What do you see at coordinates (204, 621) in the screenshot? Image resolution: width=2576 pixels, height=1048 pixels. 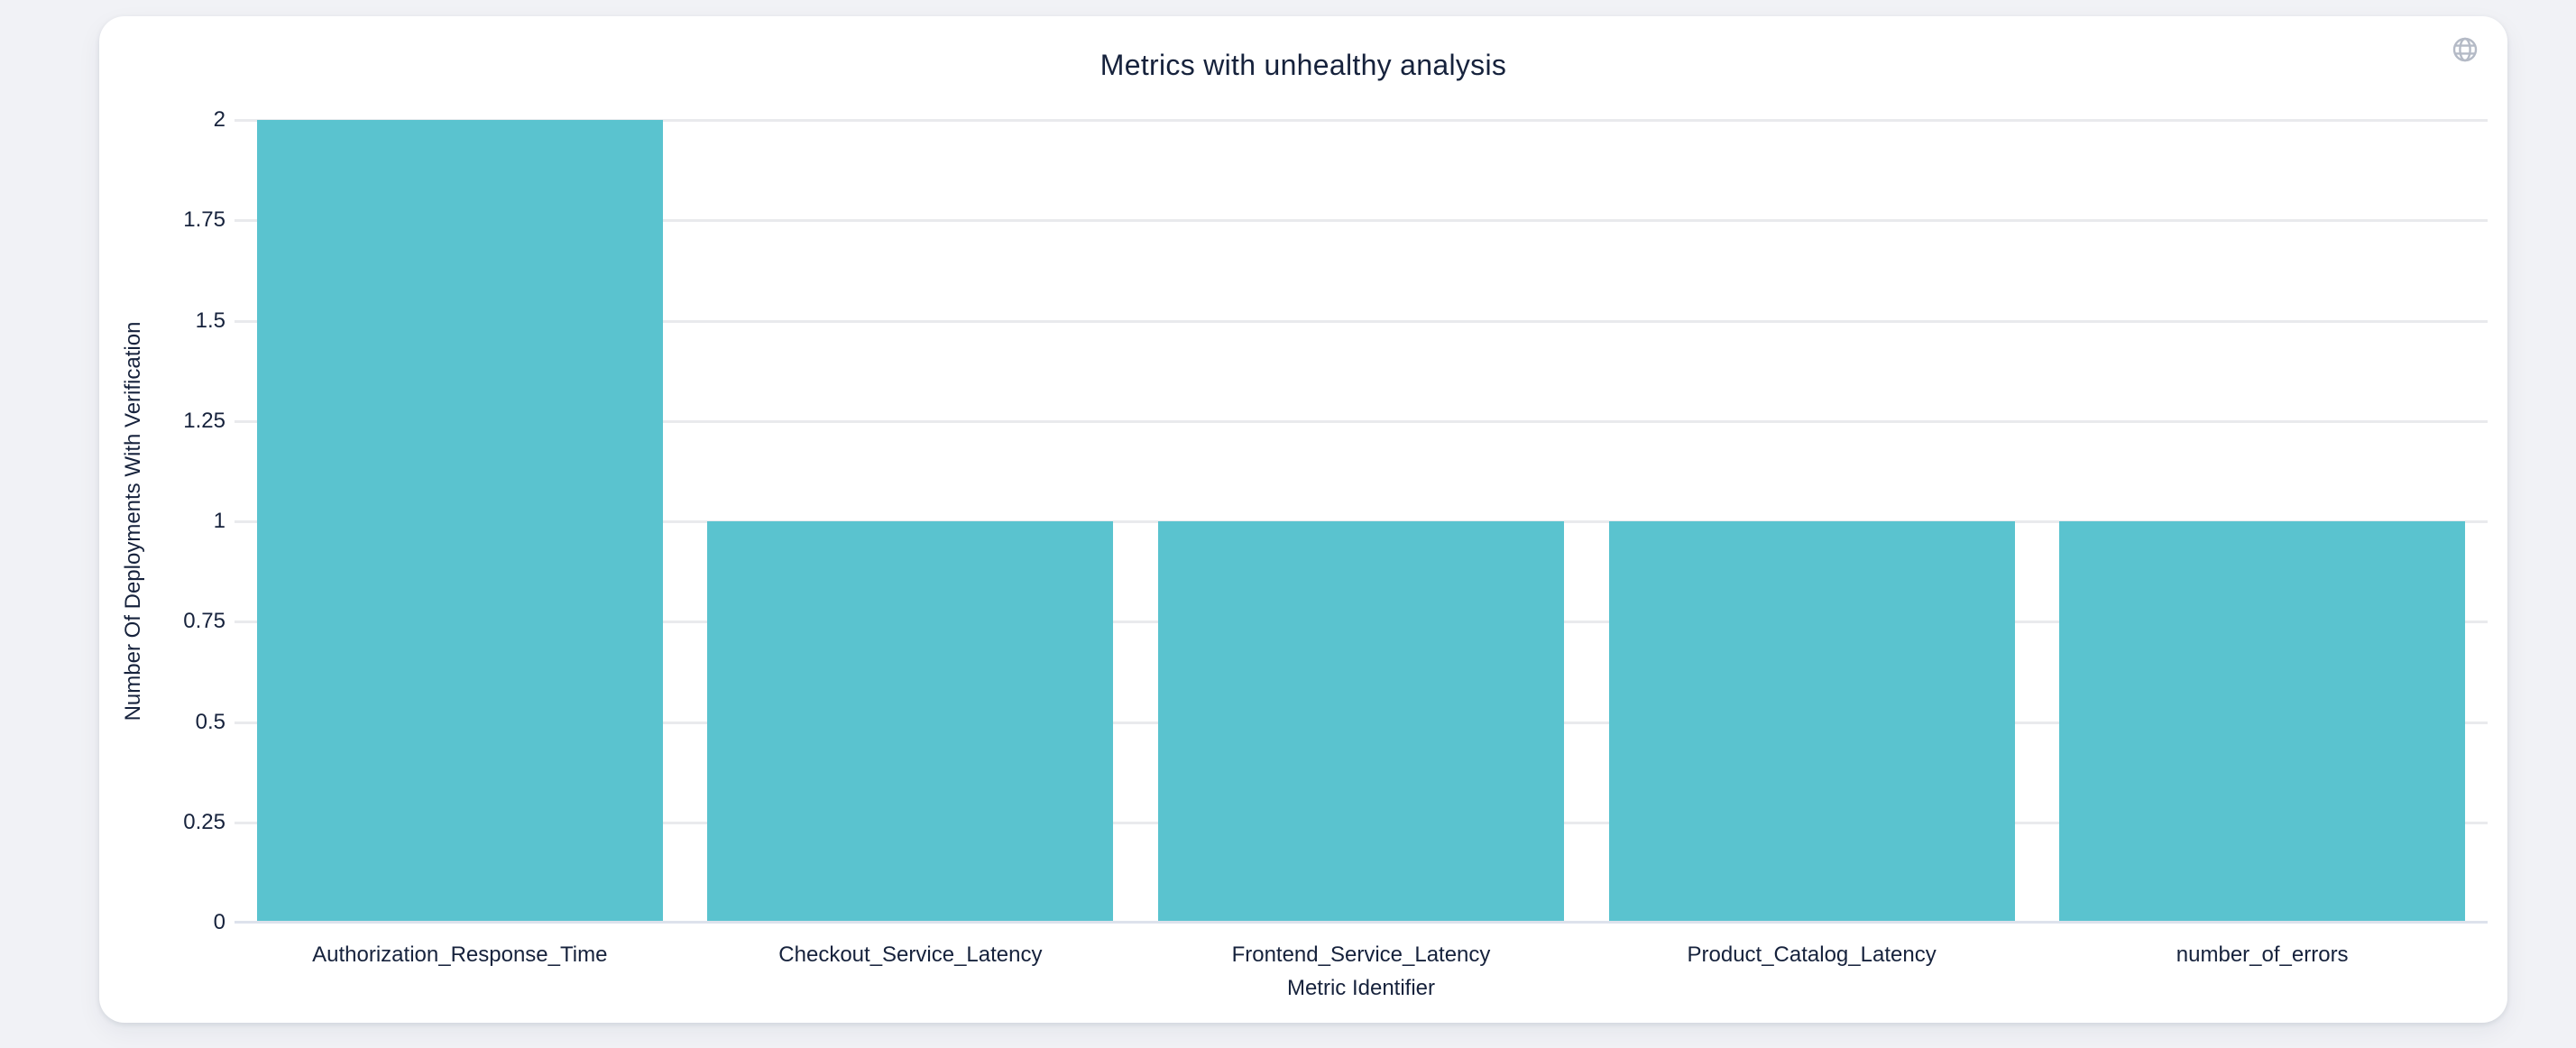 I see `y-tick-label: 0.75` at bounding box center [204, 621].